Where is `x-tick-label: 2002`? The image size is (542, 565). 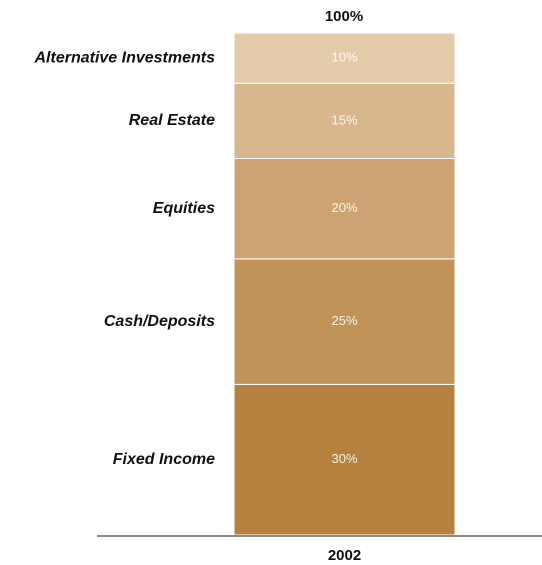 x-tick-label: 2002 is located at coordinates (344, 555).